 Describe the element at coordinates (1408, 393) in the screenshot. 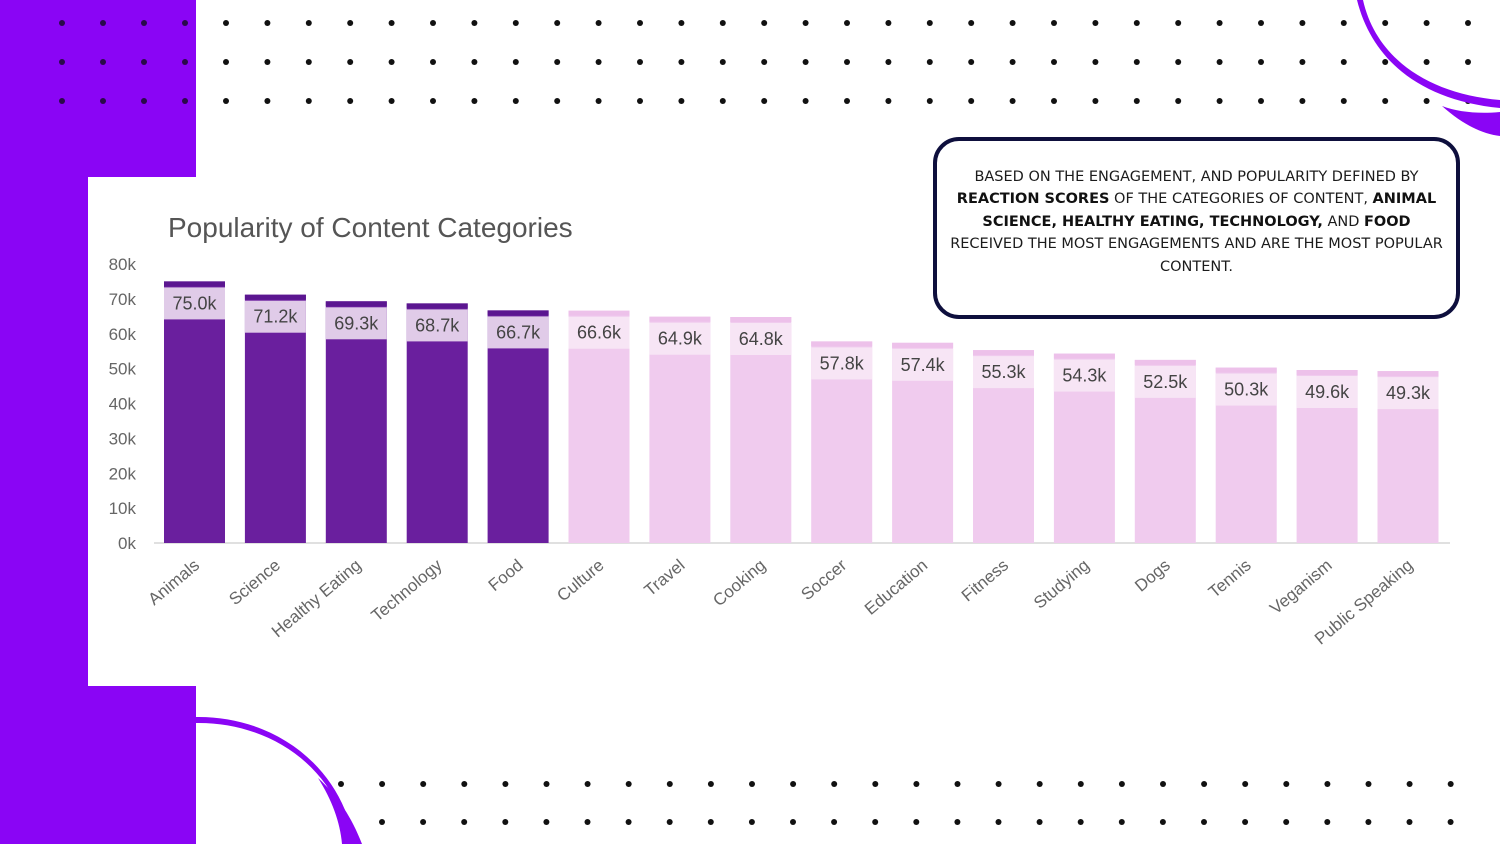

I see `data-label: 49.3k` at that location.